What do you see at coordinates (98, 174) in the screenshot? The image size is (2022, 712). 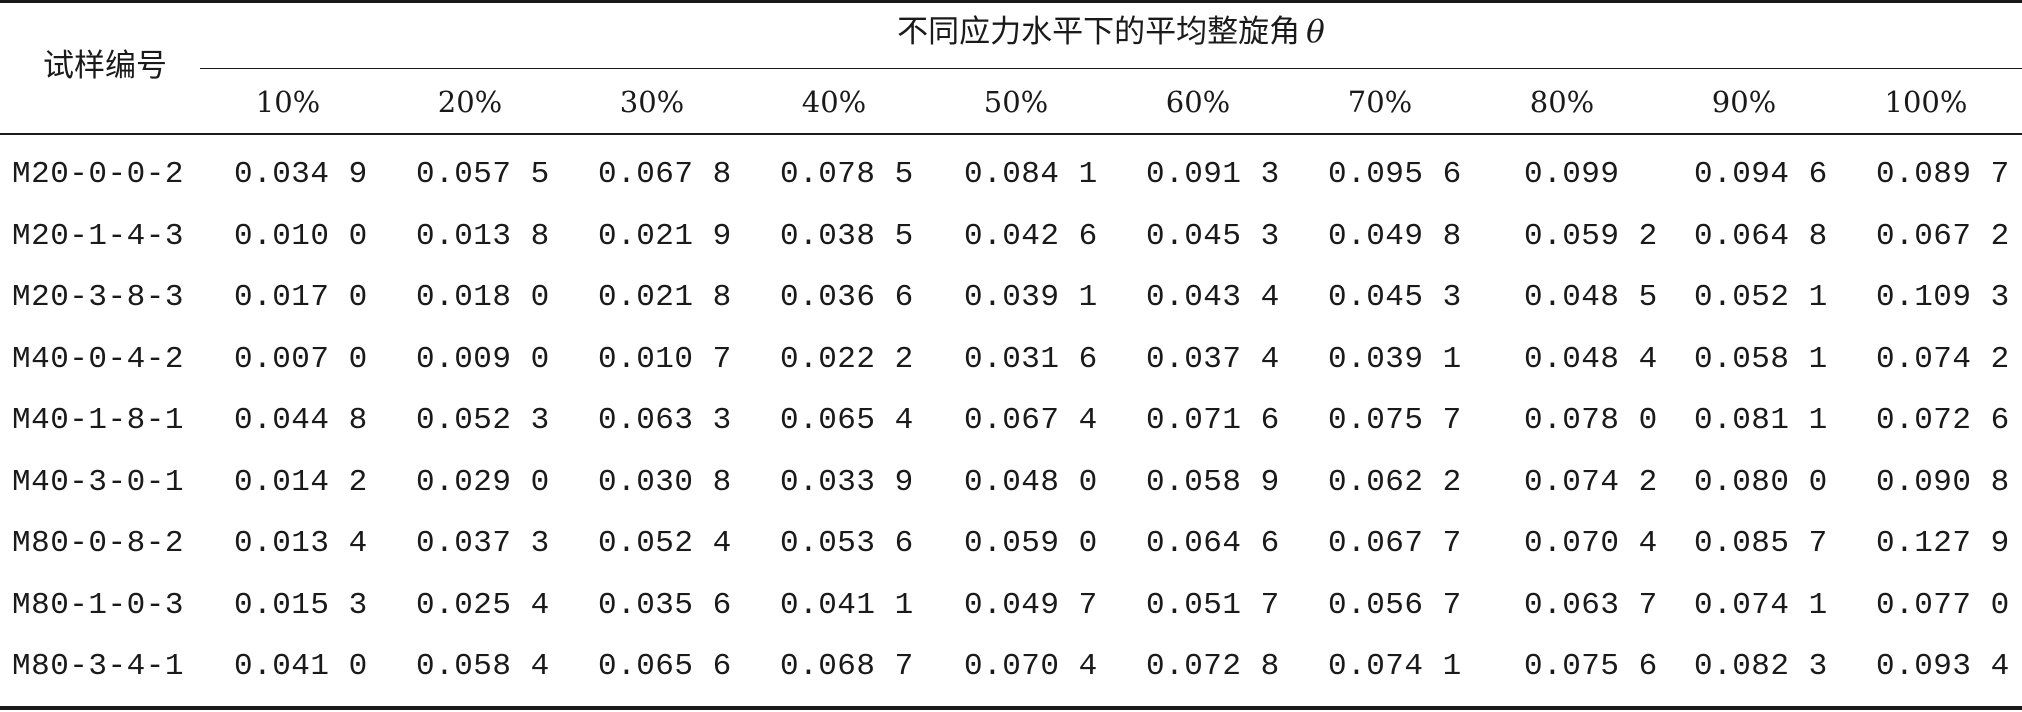 I see `sample-id-cell: M20-0-0-2` at bounding box center [98, 174].